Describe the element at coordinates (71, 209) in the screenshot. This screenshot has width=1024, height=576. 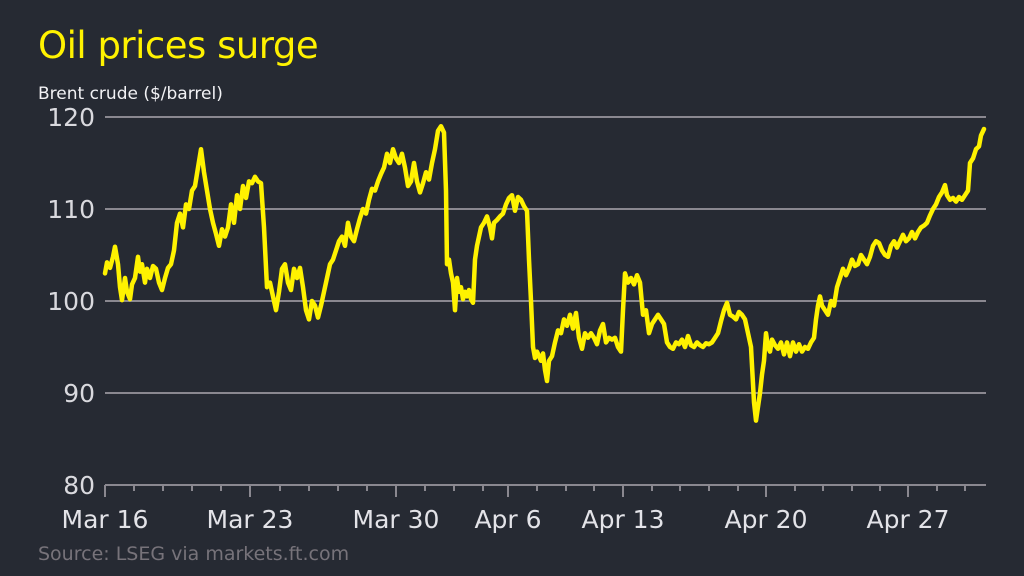
I see `y-tick-label: 110` at that location.